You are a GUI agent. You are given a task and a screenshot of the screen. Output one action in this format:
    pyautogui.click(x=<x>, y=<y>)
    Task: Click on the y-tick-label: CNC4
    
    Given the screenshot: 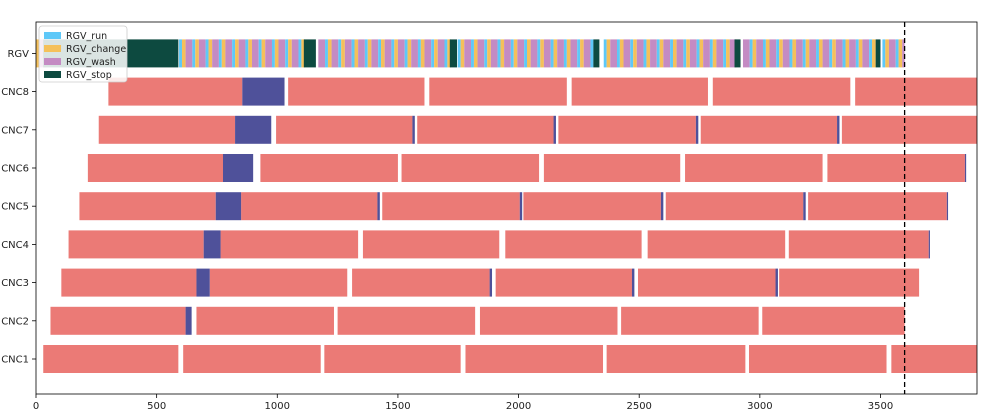 What is the action you would take?
    pyautogui.click(x=15, y=245)
    